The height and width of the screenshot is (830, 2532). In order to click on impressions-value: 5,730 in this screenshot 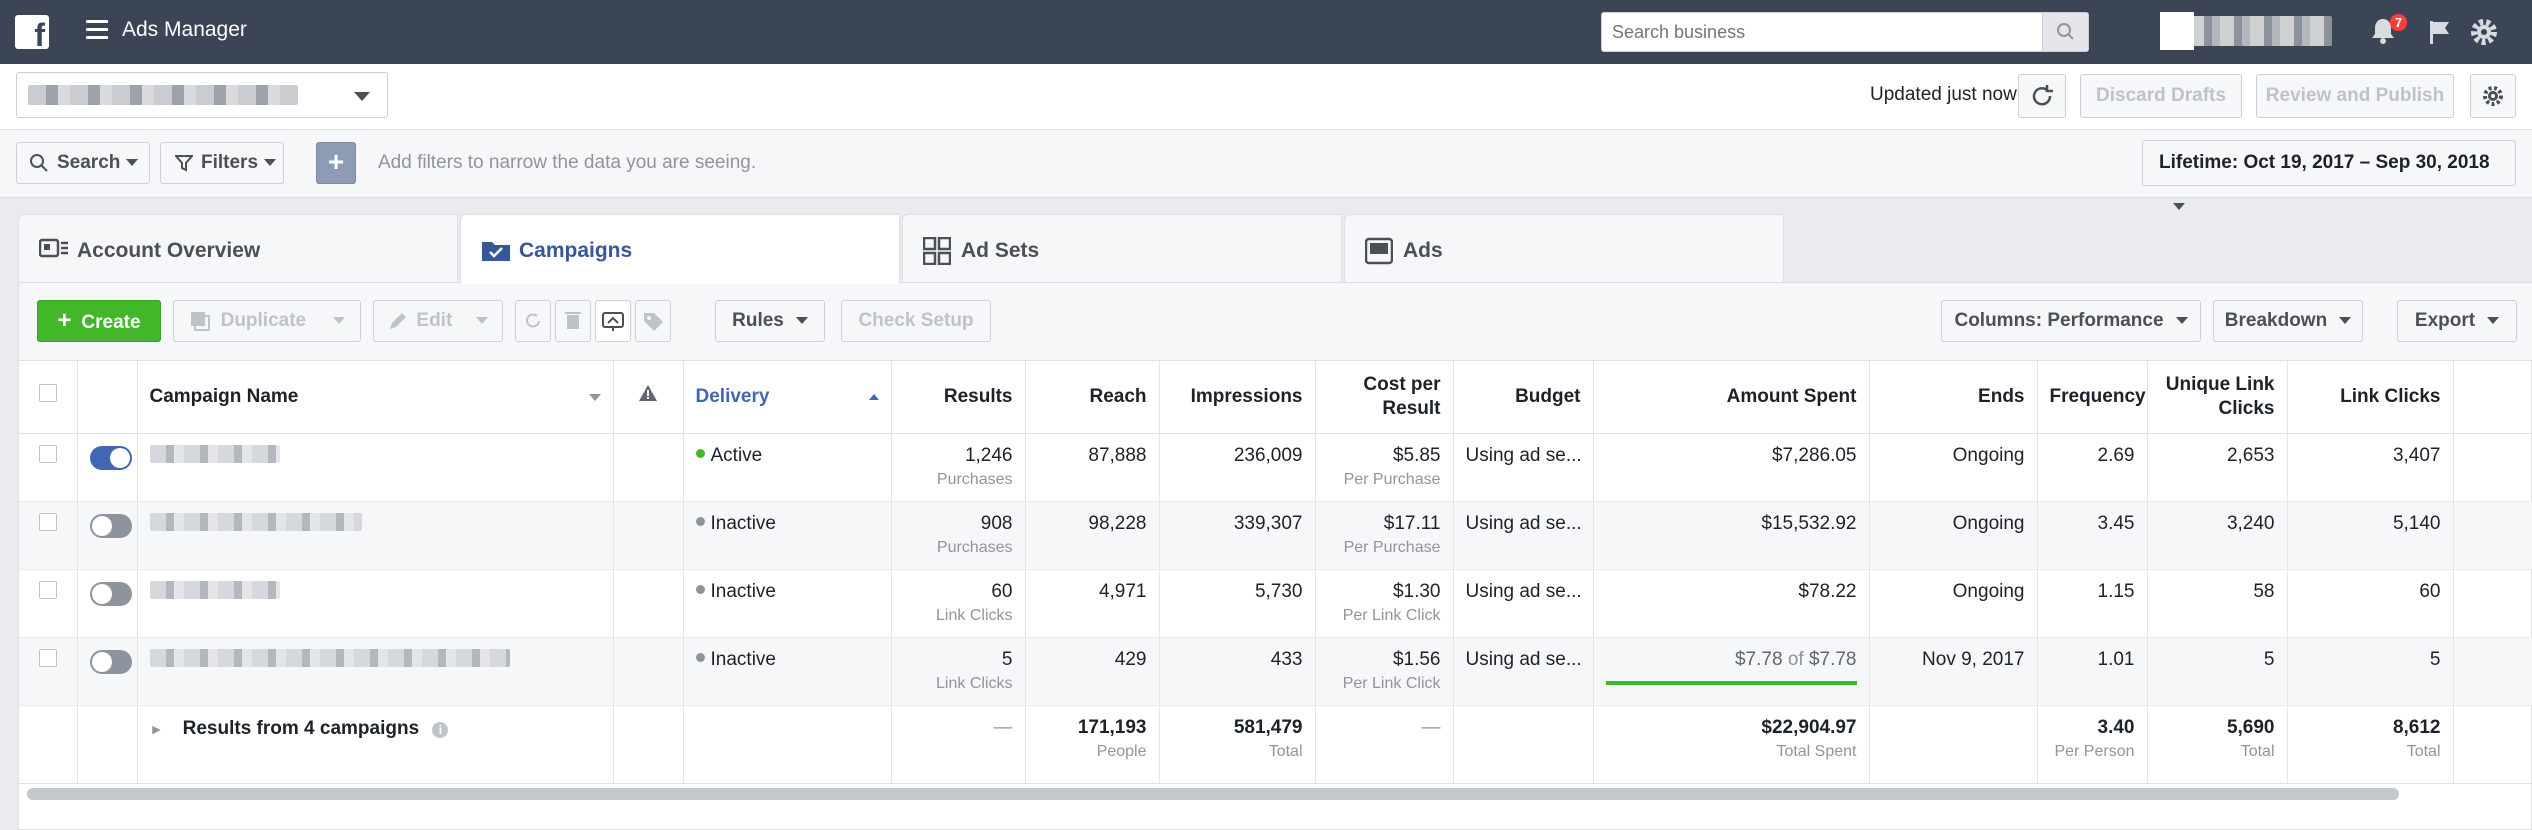, I will do `click(1237, 603)`.